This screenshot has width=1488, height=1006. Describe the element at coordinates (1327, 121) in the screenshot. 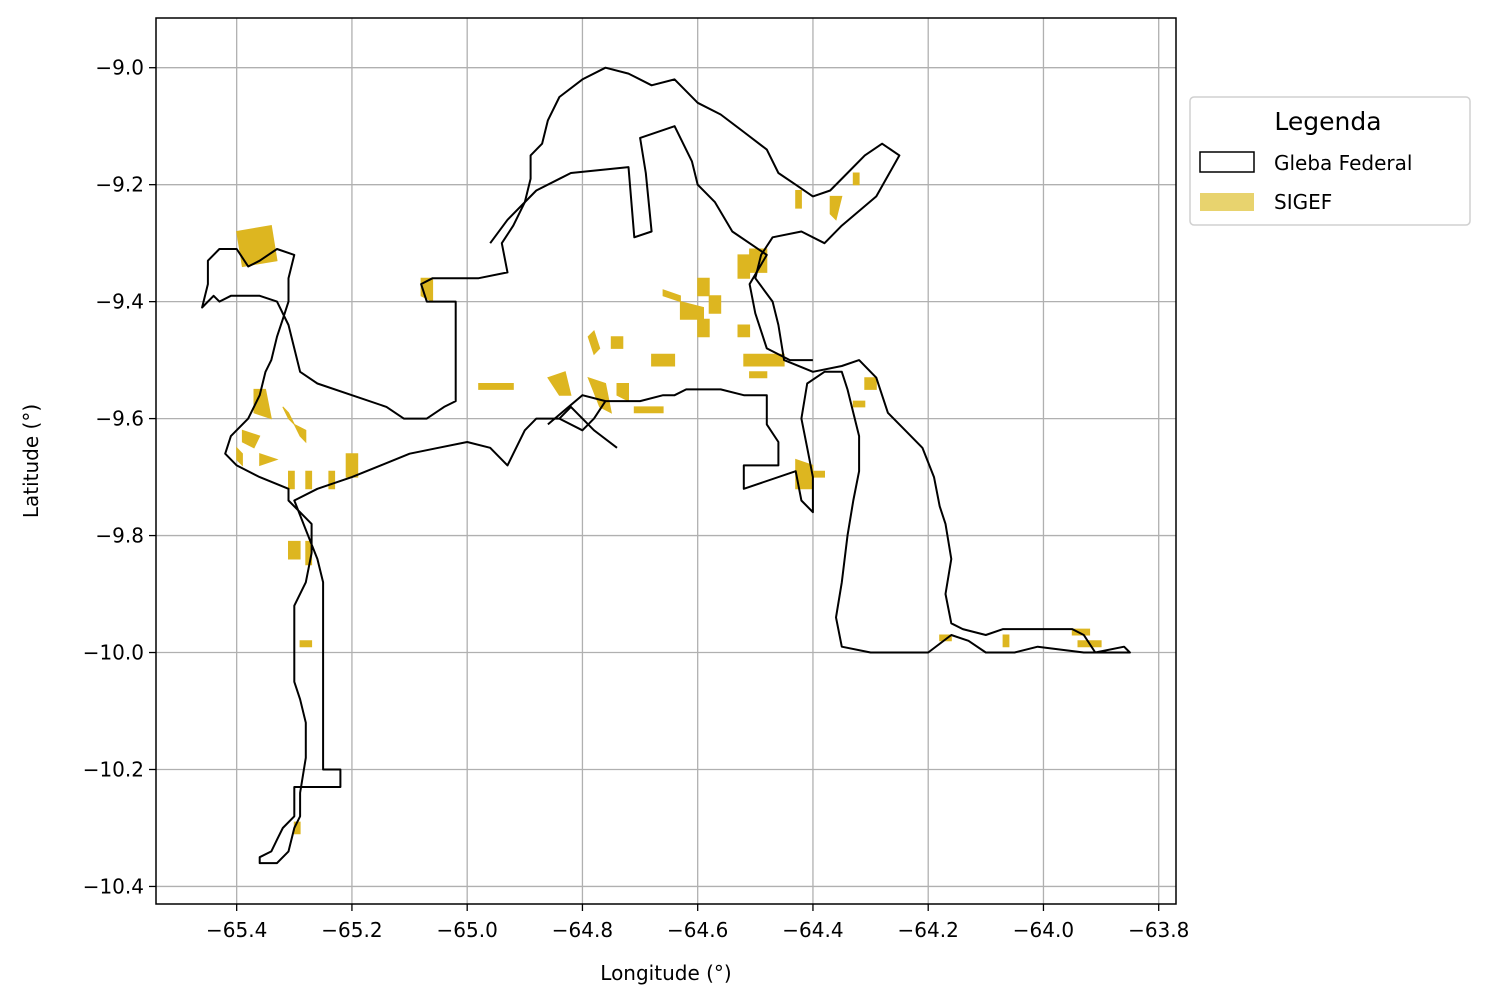

I see `legend-title: Legenda` at that location.